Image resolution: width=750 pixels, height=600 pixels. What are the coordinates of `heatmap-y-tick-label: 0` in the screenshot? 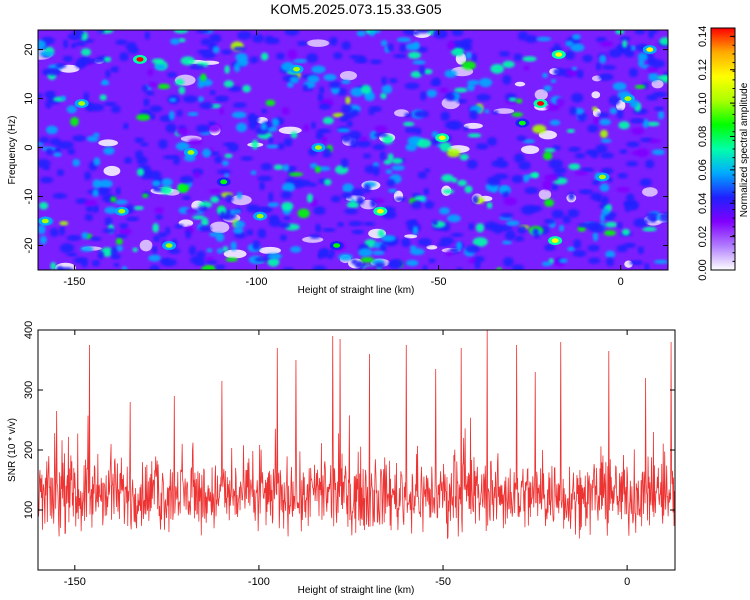 It's located at (29, 147).